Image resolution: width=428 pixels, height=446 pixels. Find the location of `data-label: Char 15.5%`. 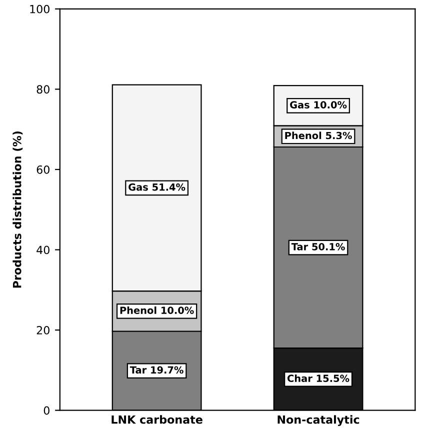

data-label: Char 15.5% is located at coordinates (319, 378).